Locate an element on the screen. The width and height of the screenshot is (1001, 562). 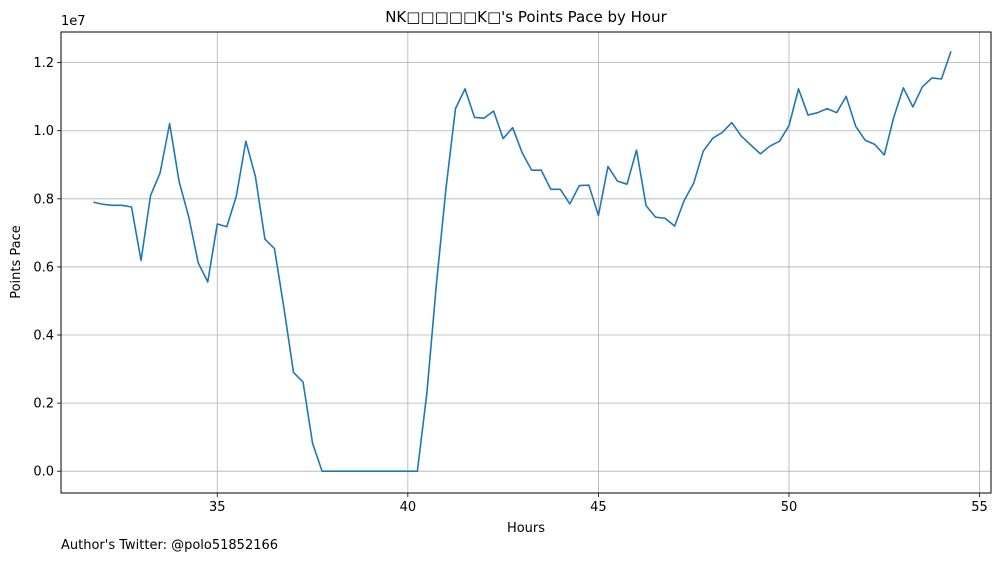
y-tick-label: 0.4 is located at coordinates (43, 336).